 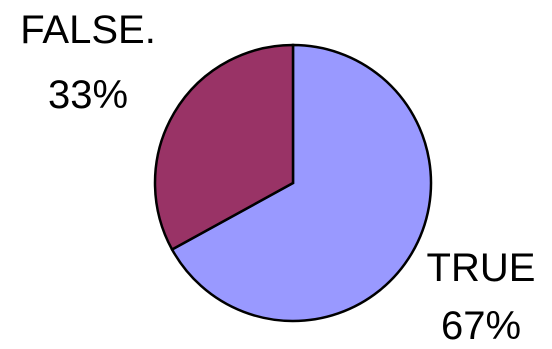 What do you see at coordinates (88, 30) in the screenshot?
I see `category-label-false: FALSE.` at bounding box center [88, 30].